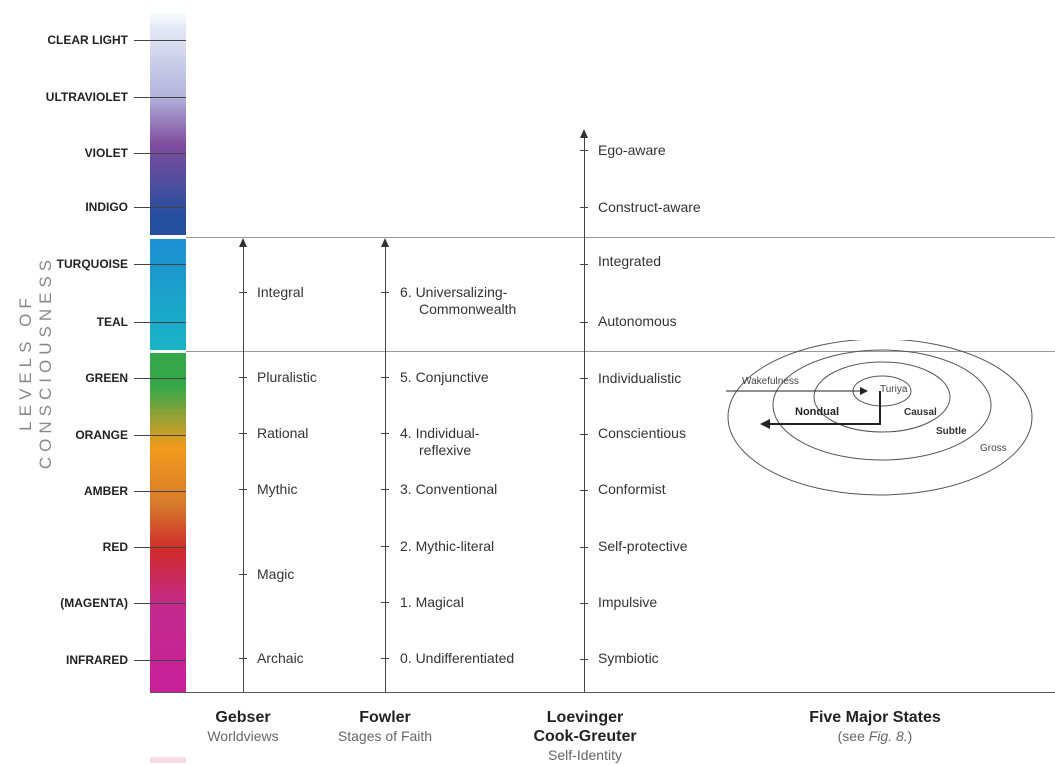 The width and height of the screenshot is (1055, 765). What do you see at coordinates (853, 736) in the screenshot?
I see `states-sub-prefix: (see` at bounding box center [853, 736].